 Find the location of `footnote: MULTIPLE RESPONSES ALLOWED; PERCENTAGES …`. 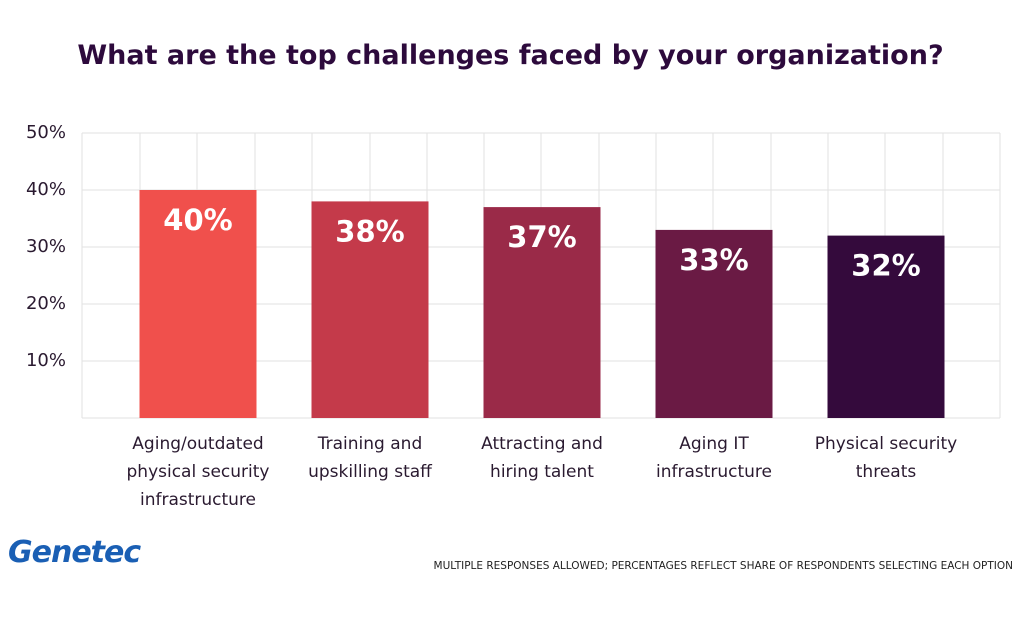

footnote: MULTIPLE RESPONSES ALLOWED; PERCENTAGES … is located at coordinates (723, 566).